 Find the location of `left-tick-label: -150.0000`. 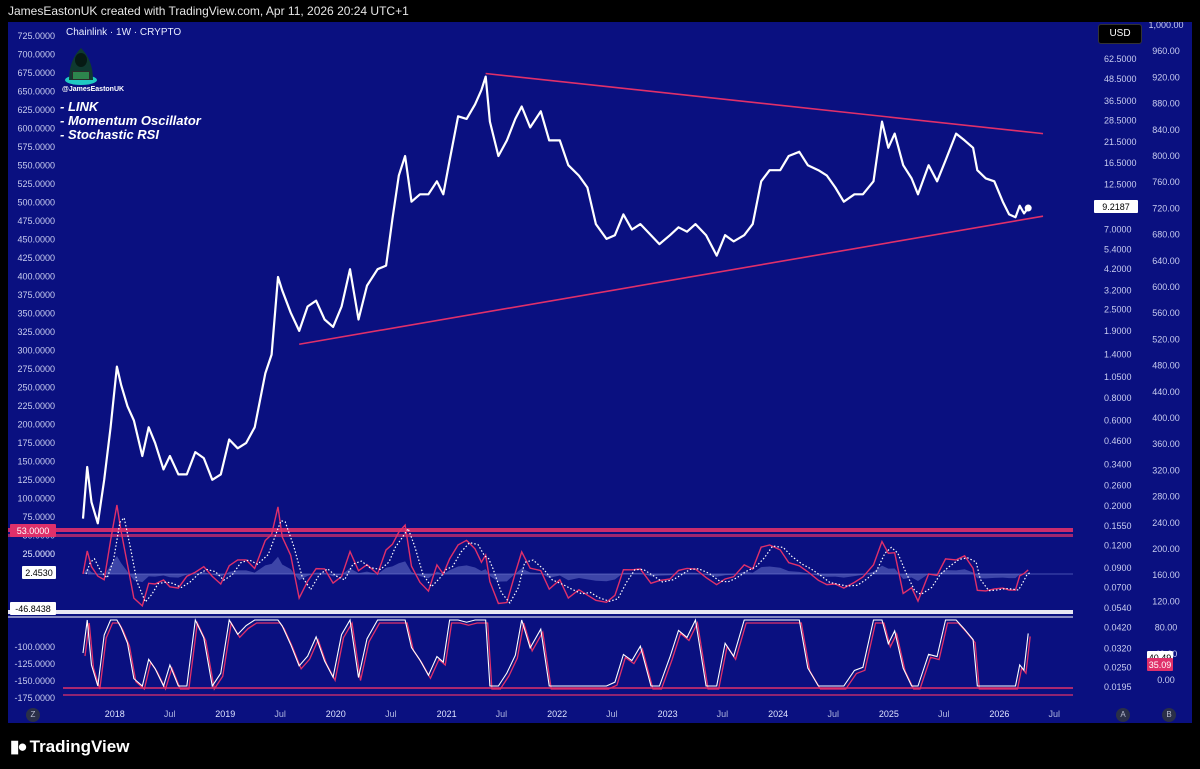

left-tick-label: -150.0000 is located at coordinates (34, 681).